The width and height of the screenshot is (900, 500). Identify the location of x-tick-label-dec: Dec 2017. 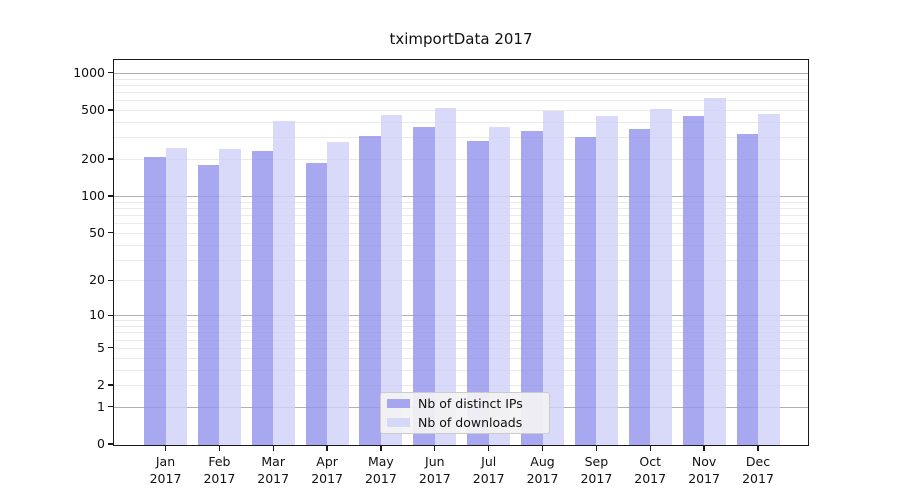
(758, 470).